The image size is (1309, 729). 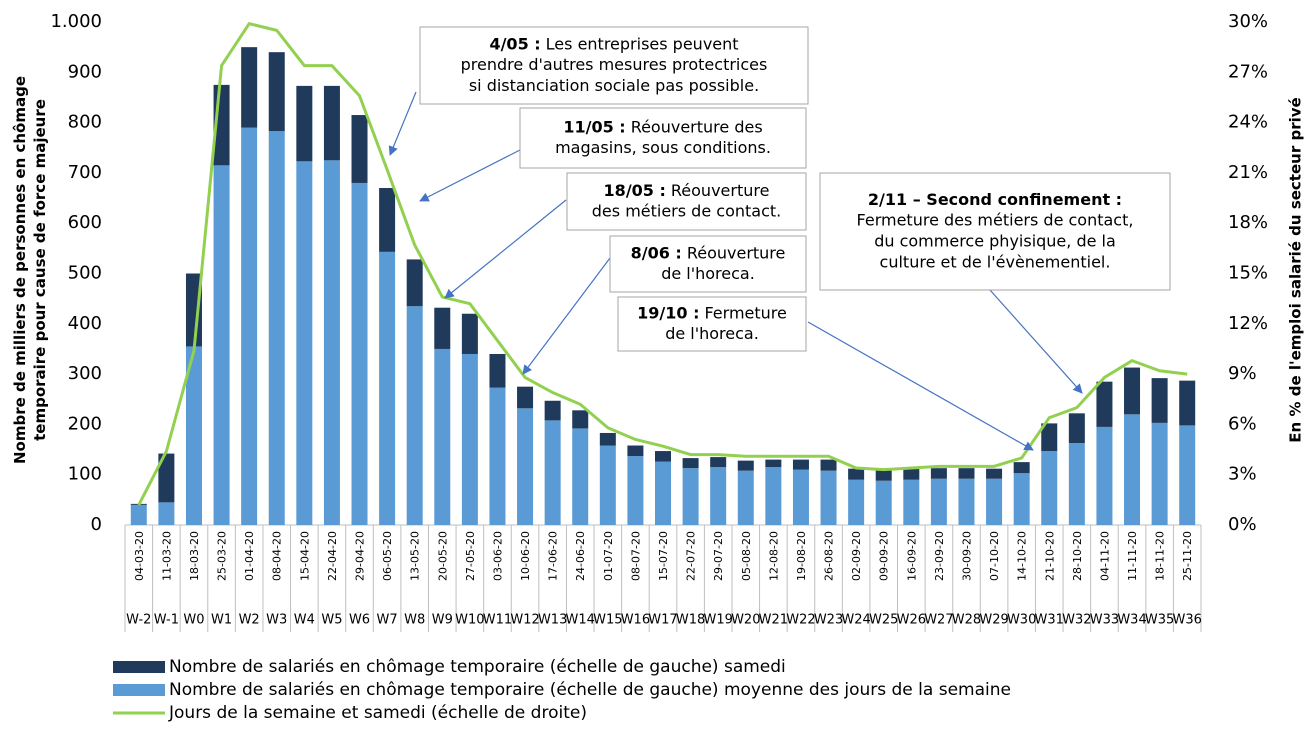 I want to click on y-tick-label: 0, so click(x=96, y=524).